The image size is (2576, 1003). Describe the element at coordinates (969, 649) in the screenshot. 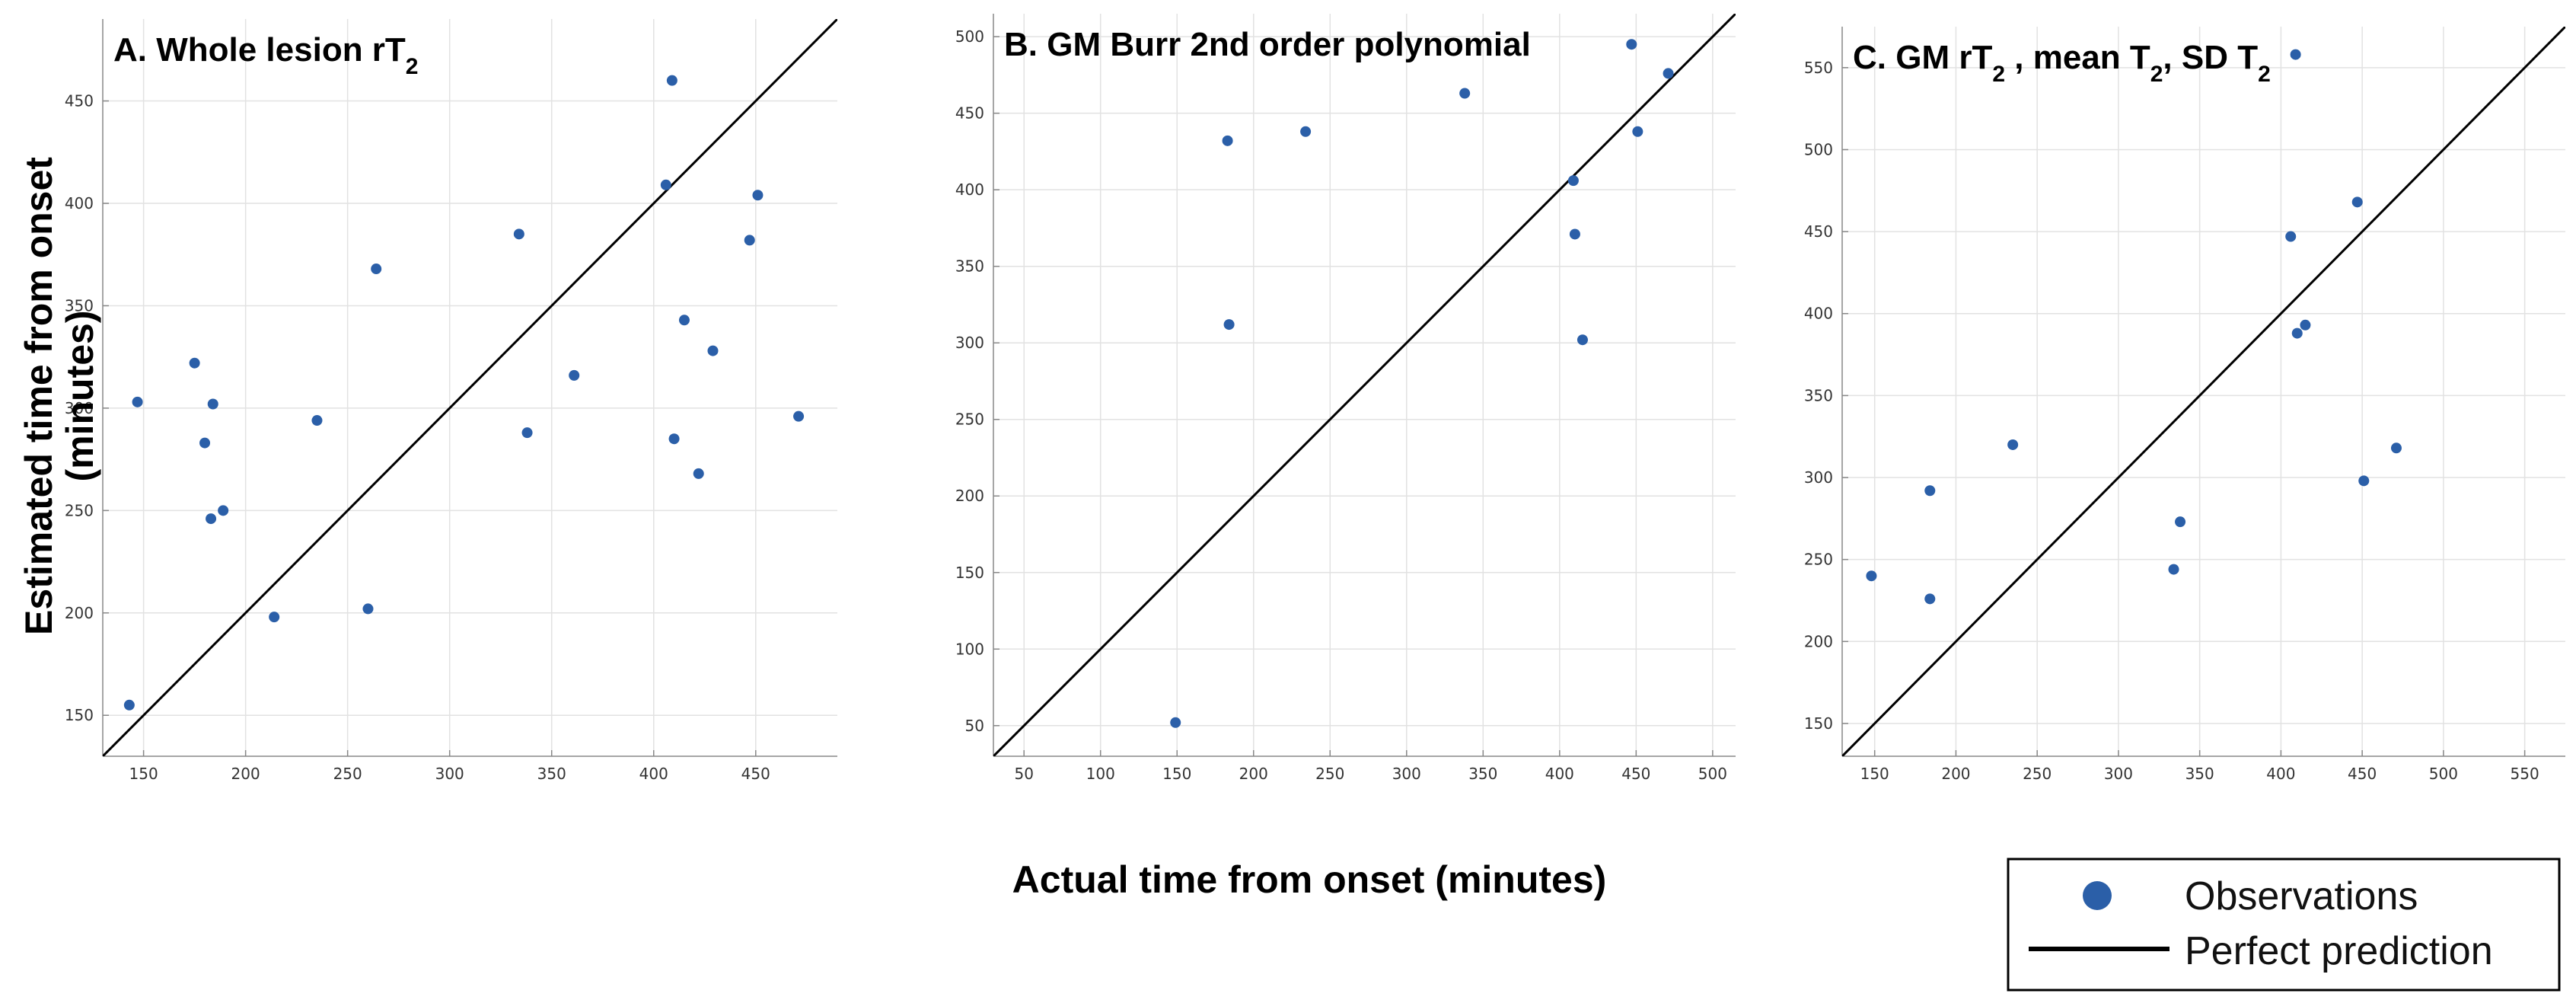

I see `y-tick-label: 100` at that location.